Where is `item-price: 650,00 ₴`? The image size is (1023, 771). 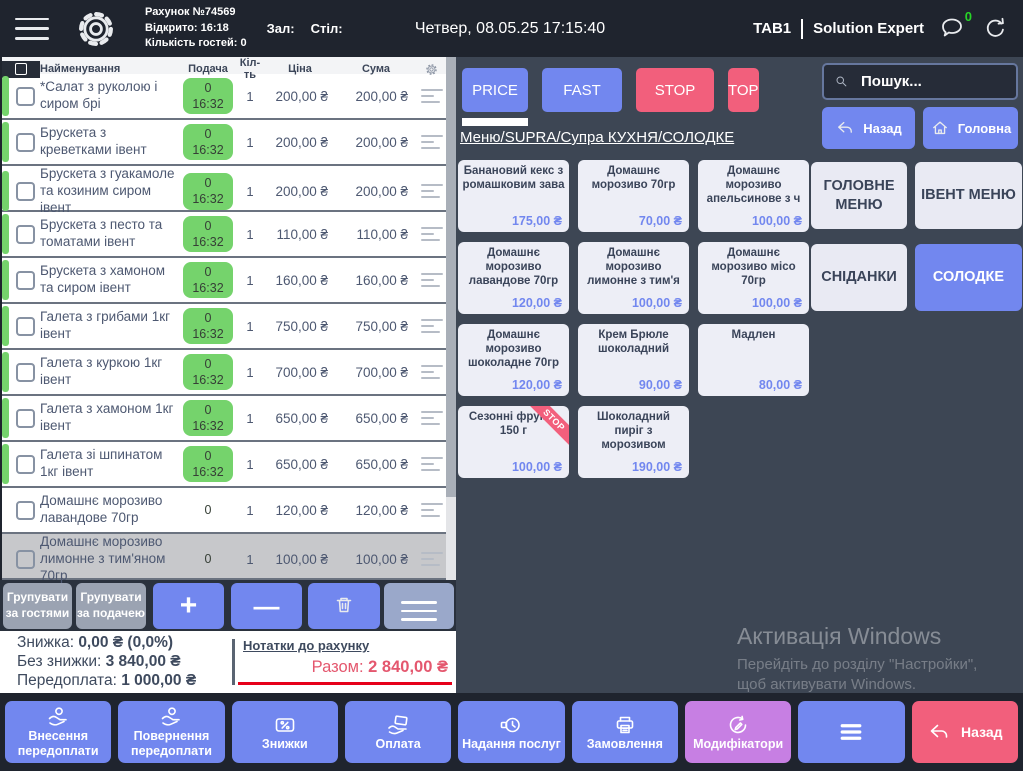
item-price: 650,00 ₴ is located at coordinates (301, 464).